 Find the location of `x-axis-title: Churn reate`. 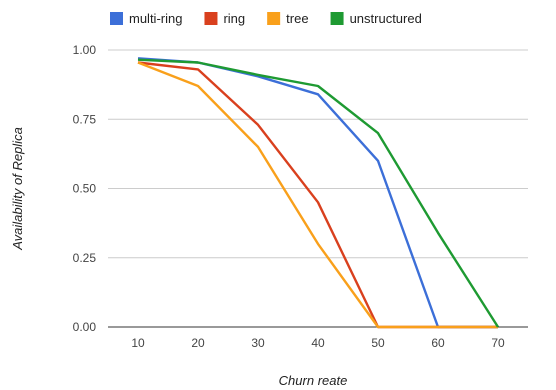

x-axis-title: Churn reate is located at coordinates (313, 380).